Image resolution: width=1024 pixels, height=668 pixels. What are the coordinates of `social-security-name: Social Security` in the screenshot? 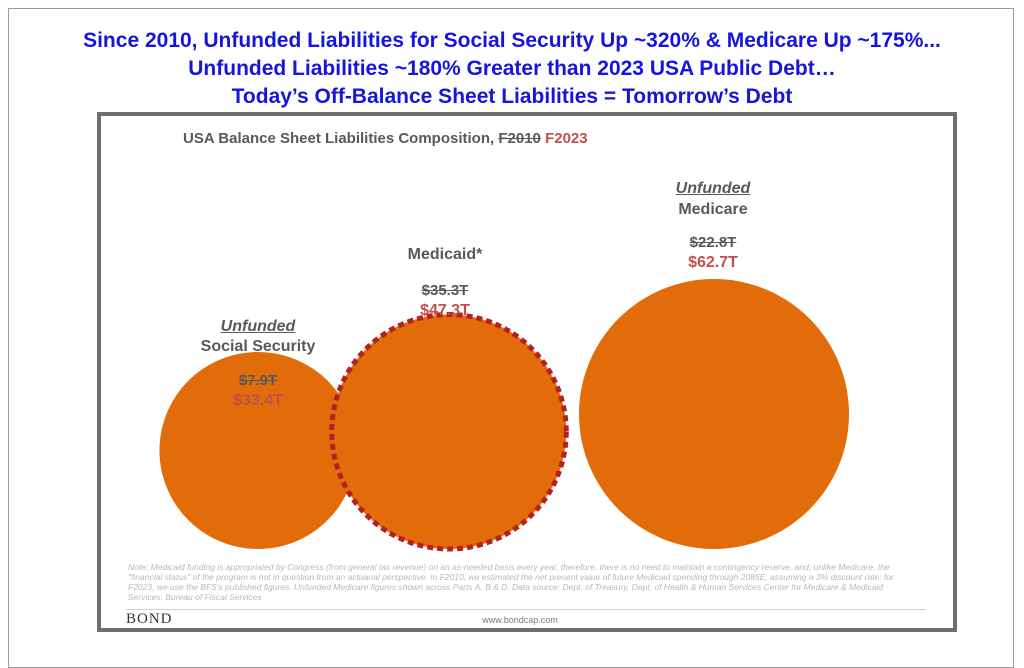 It's located at (258, 346).